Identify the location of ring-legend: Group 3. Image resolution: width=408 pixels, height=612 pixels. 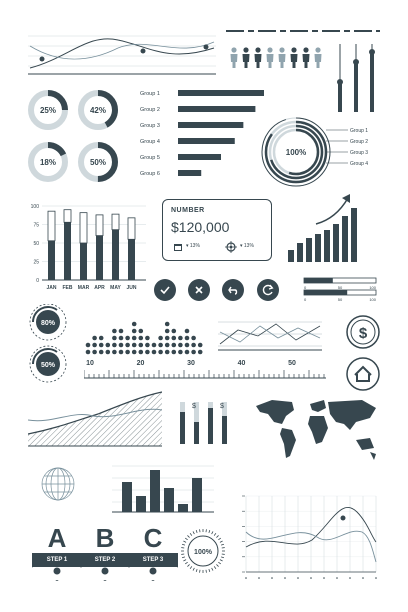
(359, 153).